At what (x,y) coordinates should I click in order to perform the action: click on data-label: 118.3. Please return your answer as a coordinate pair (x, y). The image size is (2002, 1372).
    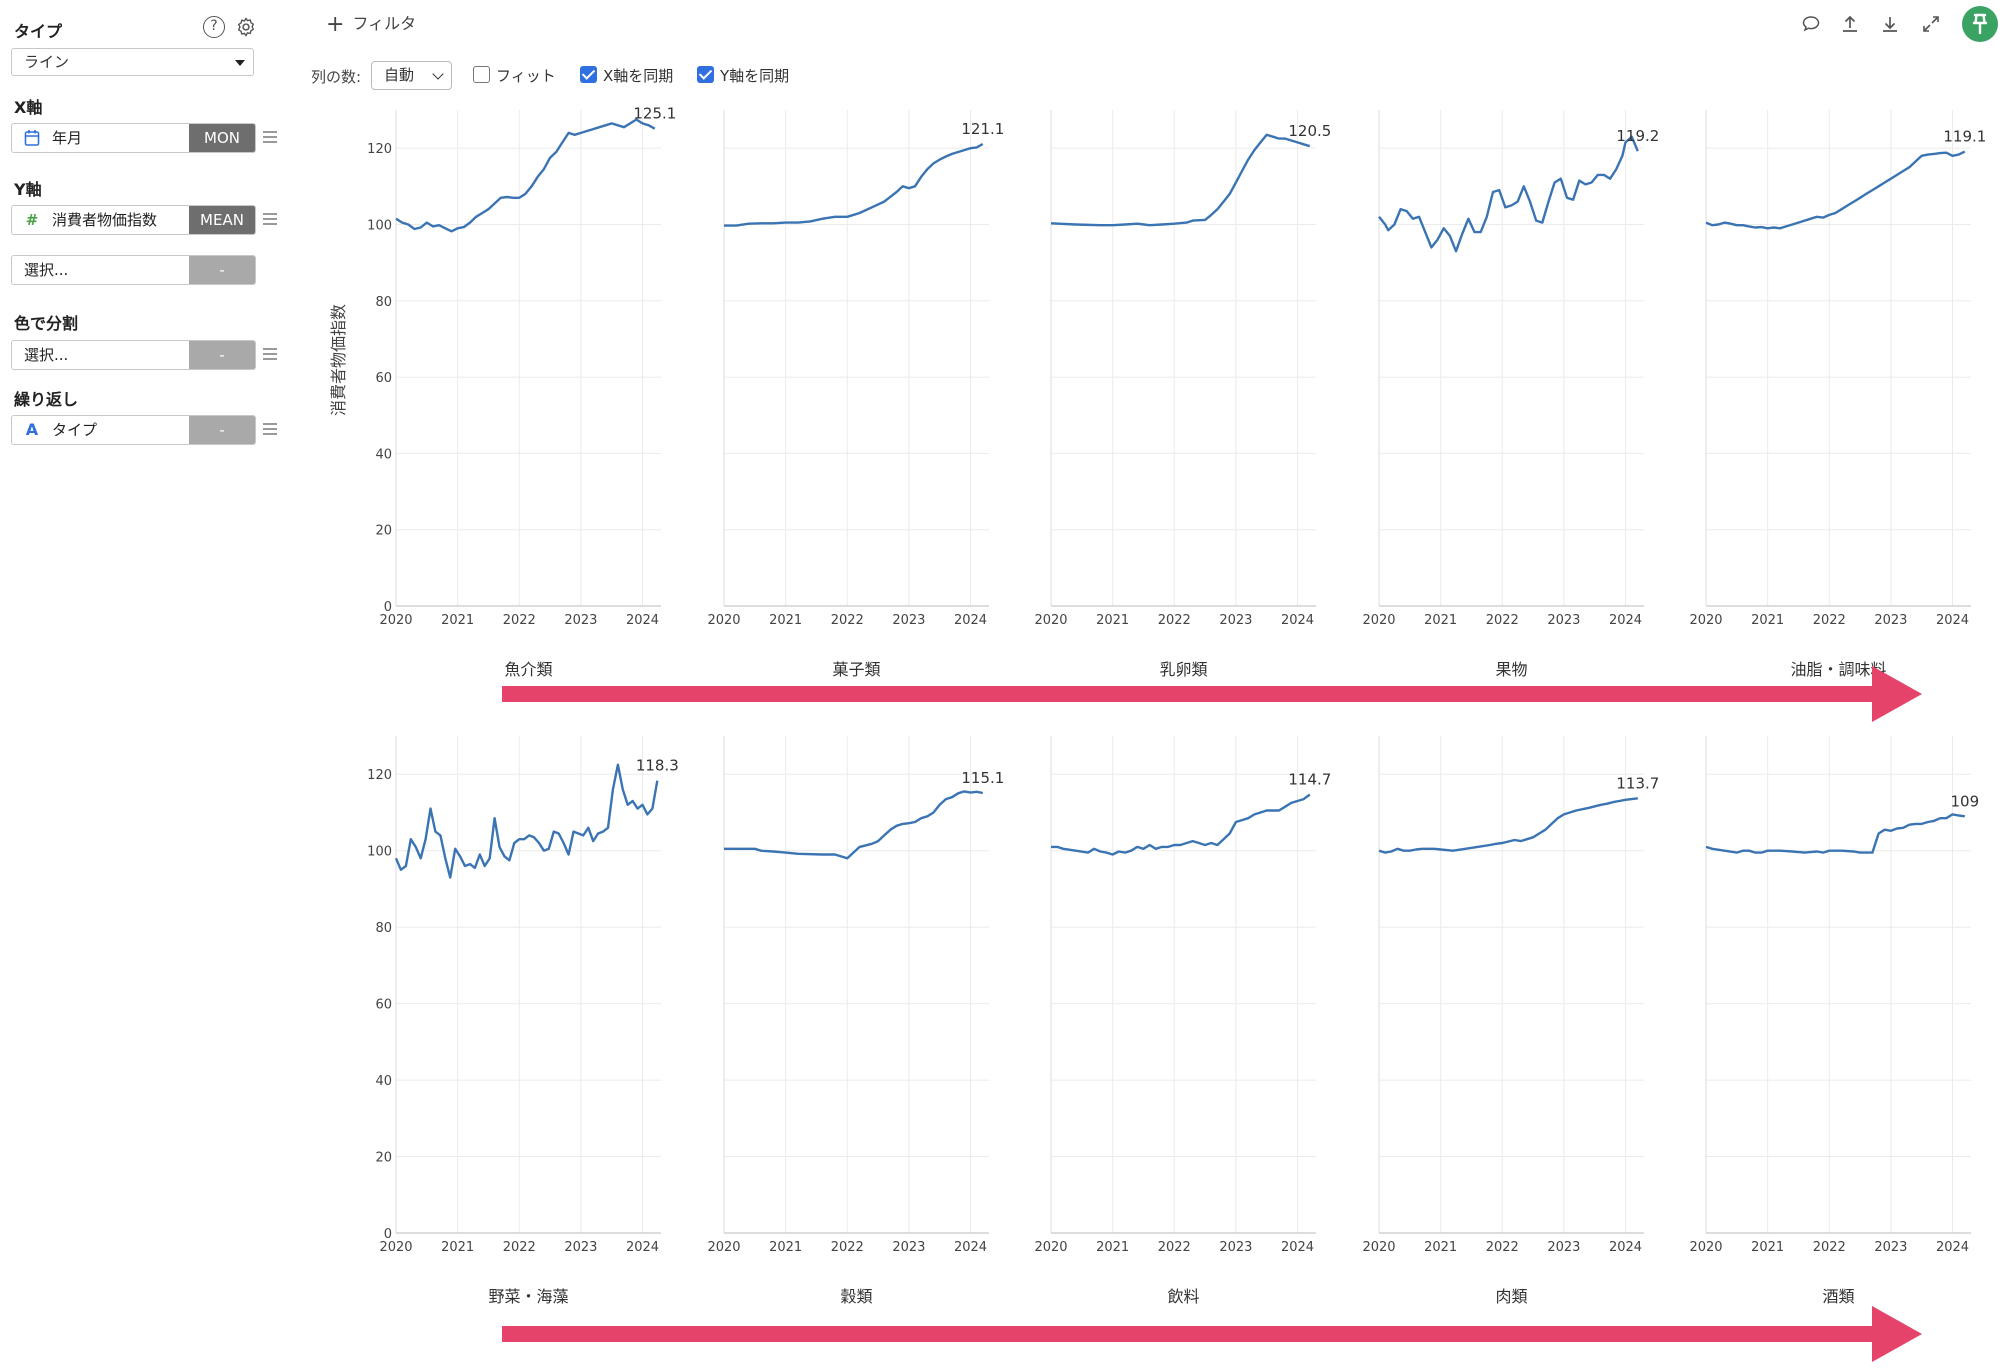
    Looking at the image, I should click on (657, 766).